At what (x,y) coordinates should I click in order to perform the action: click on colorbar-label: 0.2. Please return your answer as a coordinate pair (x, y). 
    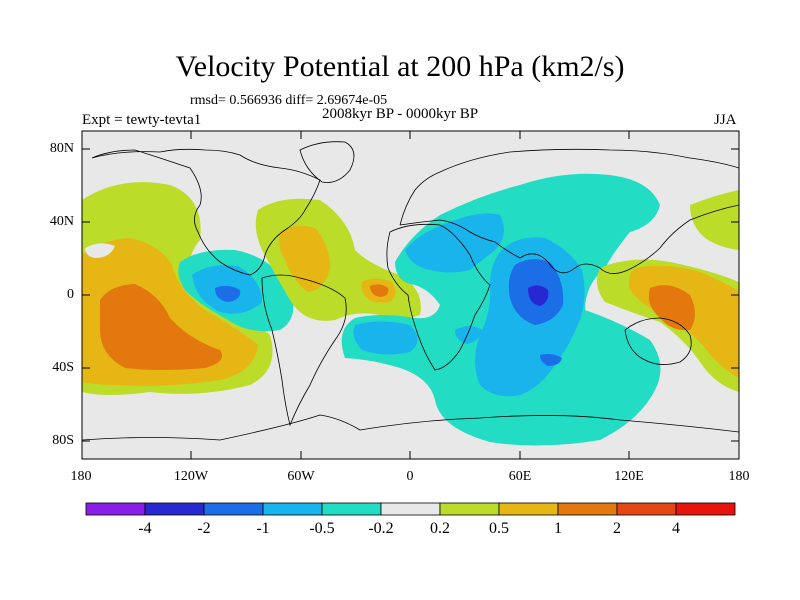
    Looking at the image, I should click on (440, 528).